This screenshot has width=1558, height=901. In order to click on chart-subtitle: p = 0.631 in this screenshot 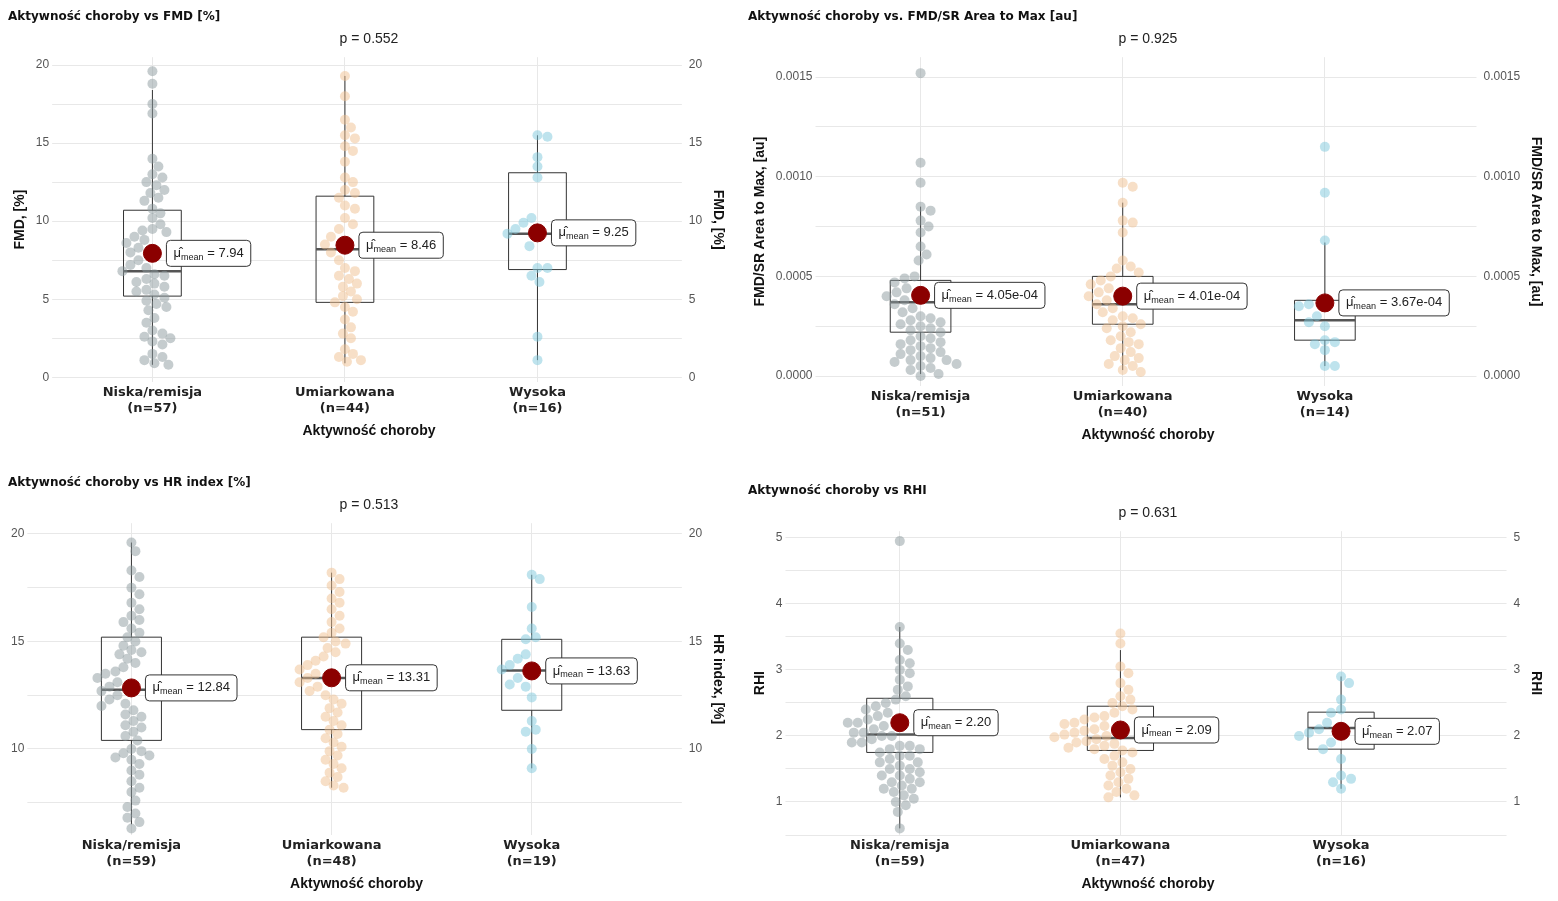, I will do `click(1148, 511)`.